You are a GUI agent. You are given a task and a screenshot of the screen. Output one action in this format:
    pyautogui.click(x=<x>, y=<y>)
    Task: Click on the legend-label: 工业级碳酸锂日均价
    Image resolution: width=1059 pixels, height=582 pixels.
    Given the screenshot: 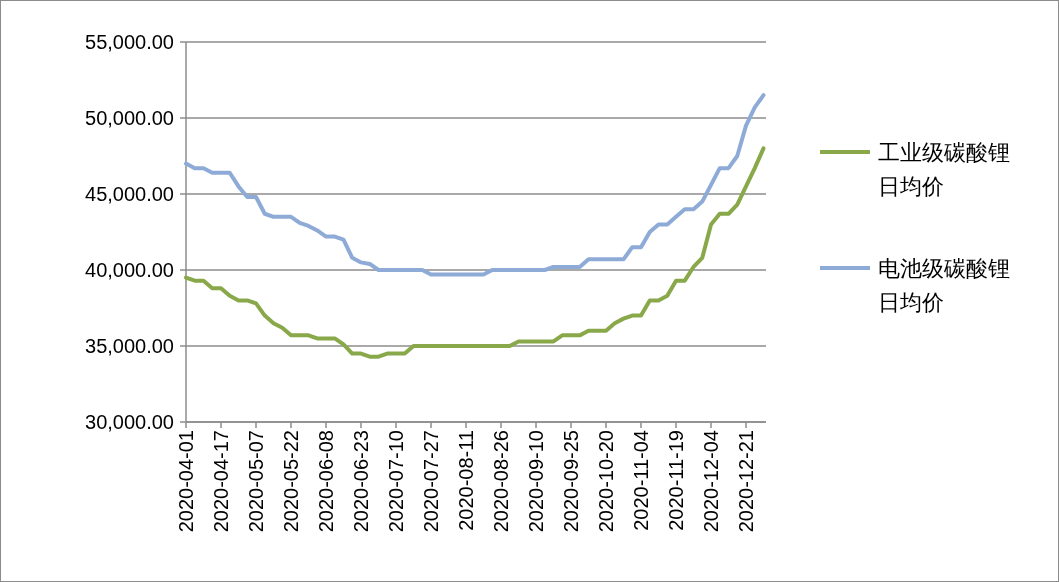 What is the action you would take?
    pyautogui.click(x=944, y=169)
    